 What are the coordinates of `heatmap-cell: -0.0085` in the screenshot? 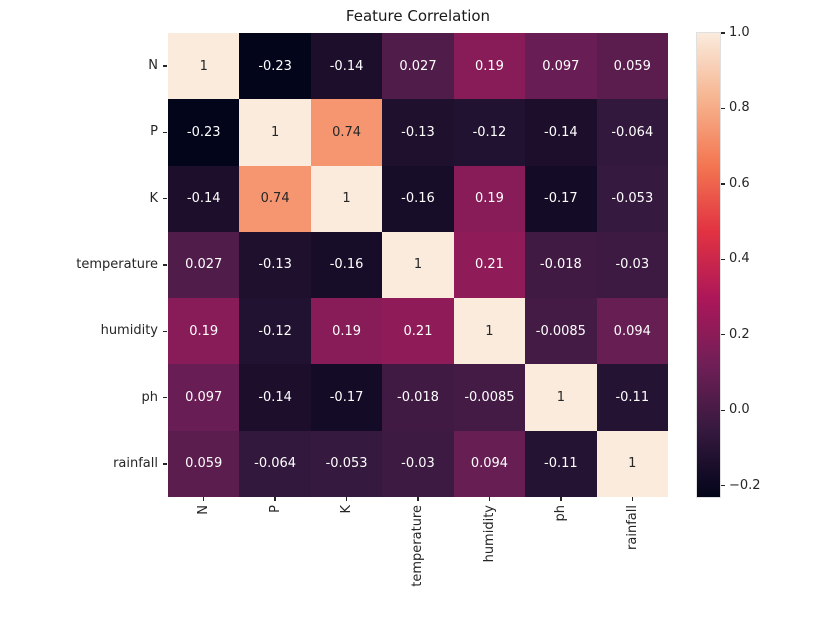 It's located at (489, 397).